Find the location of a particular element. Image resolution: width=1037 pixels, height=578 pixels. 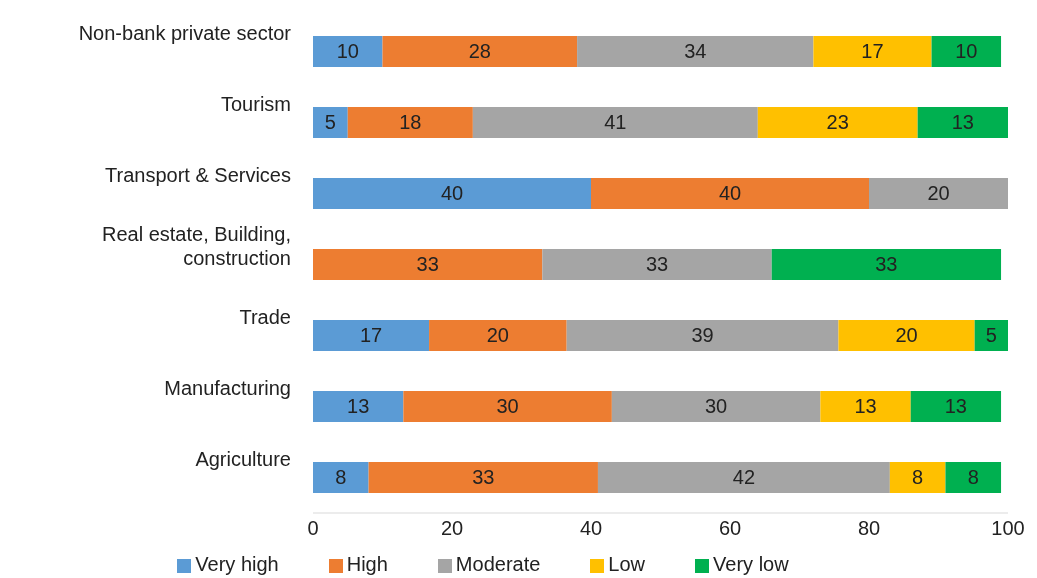

data-label: 42 is located at coordinates (744, 477).